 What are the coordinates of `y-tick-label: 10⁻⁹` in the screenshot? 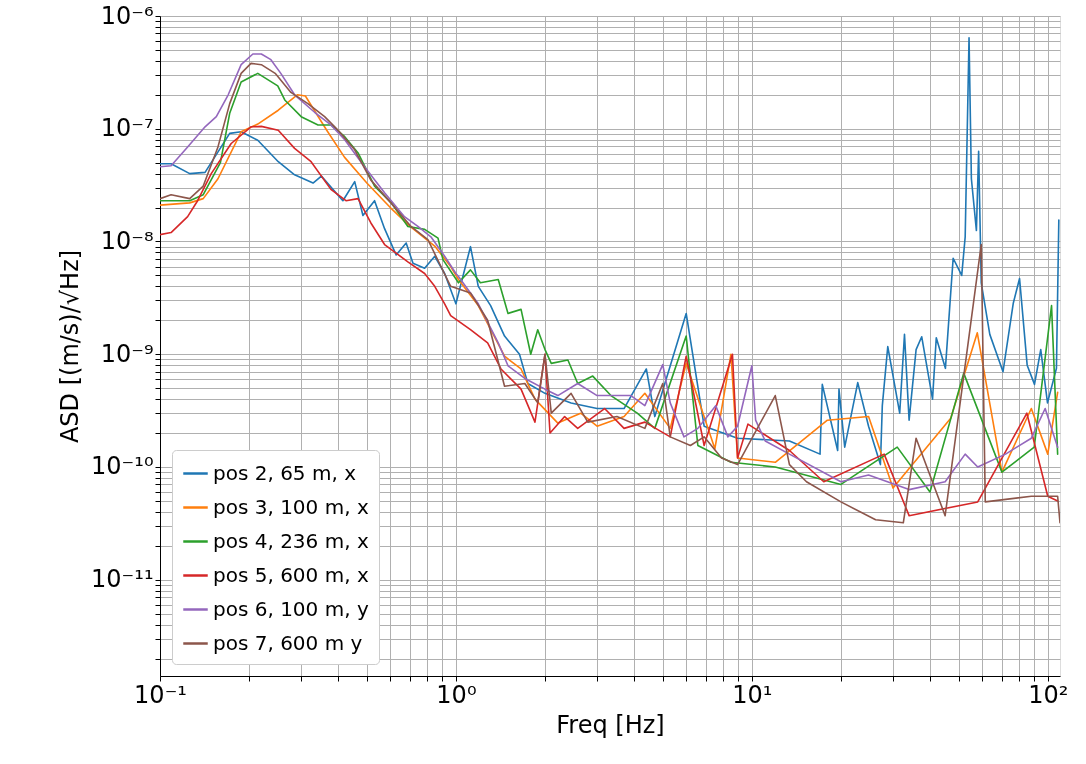 It's located at (127, 353).